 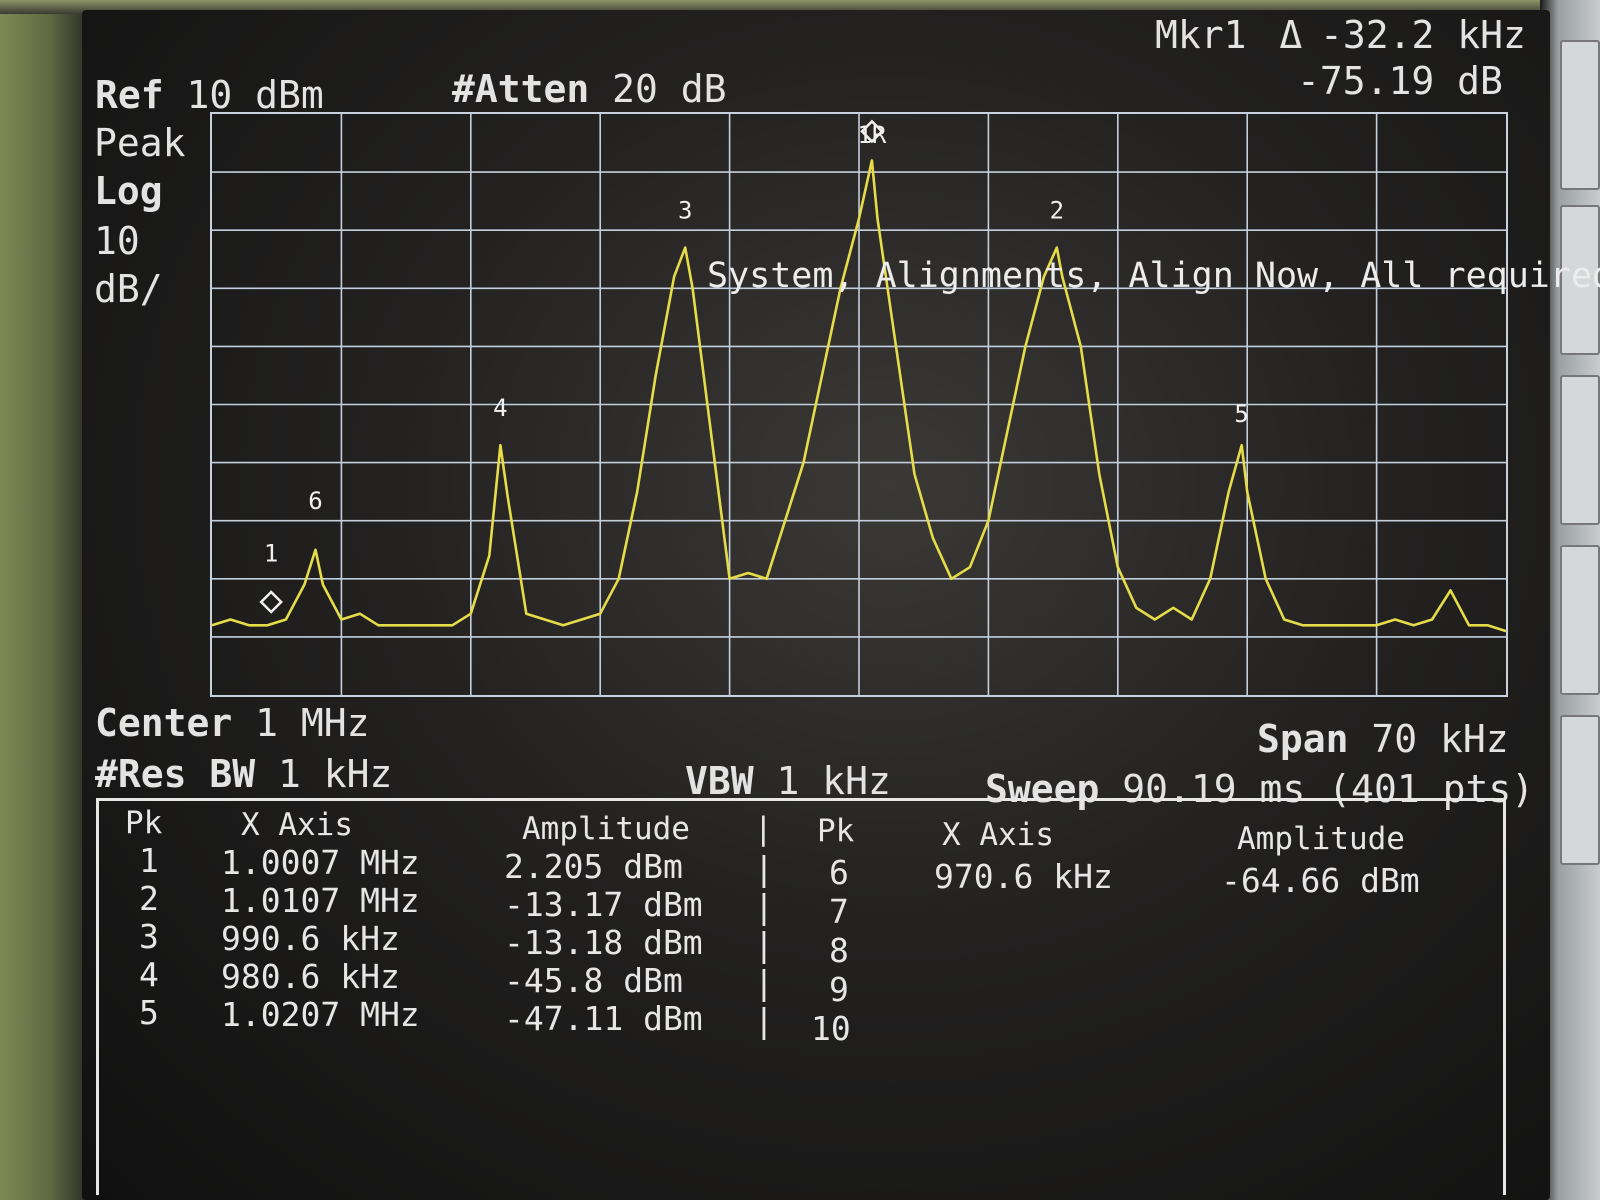 I want to click on marker-diamond-delta, so click(x=271, y=602).